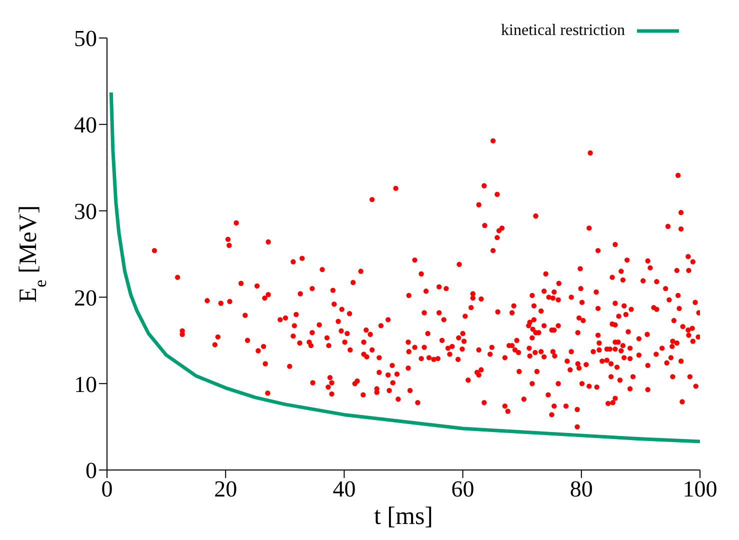 The image size is (739, 540). Describe the element at coordinates (107, 489) in the screenshot. I see `x-tick-label: 0` at that location.